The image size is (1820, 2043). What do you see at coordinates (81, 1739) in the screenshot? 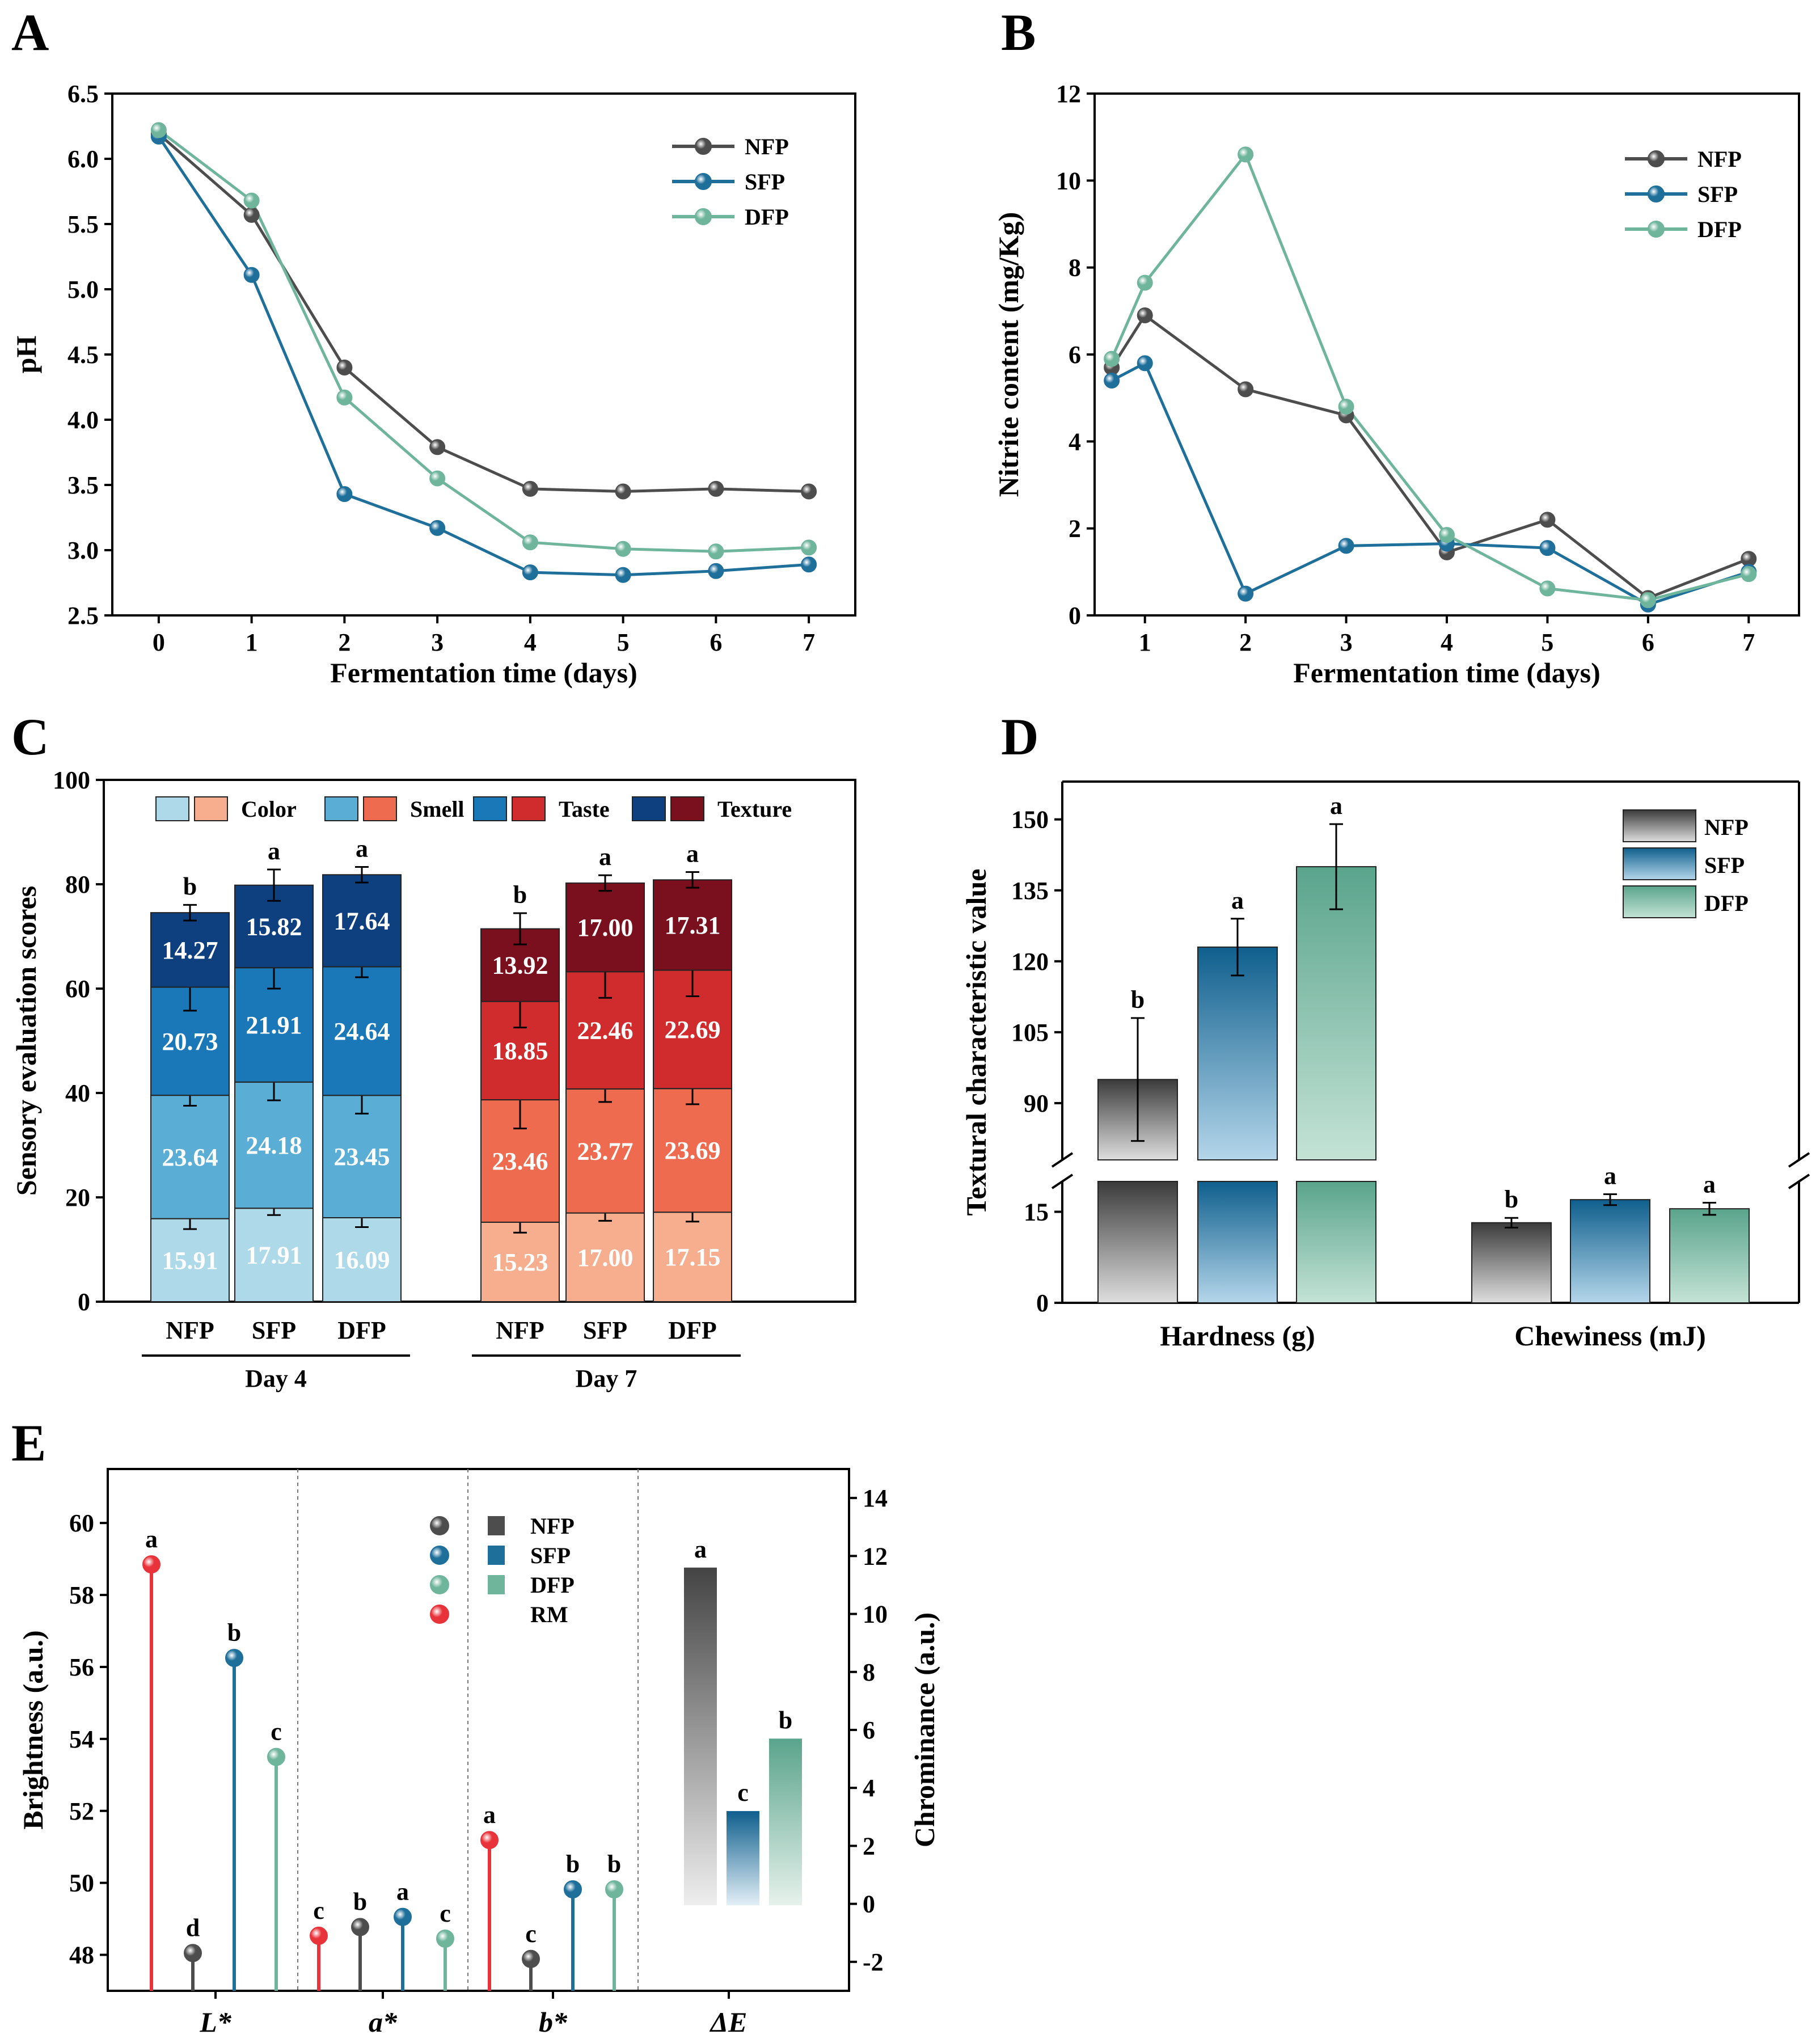
I see `y-tick-label: 54` at bounding box center [81, 1739].